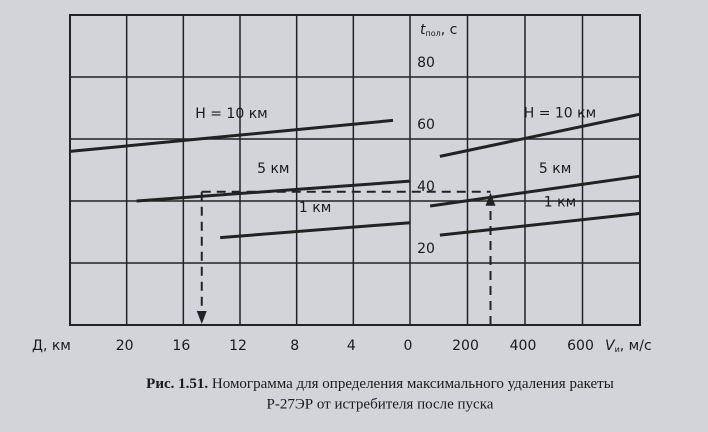  What do you see at coordinates (465, 346) in the screenshot?
I see `x-tick-label: 200` at bounding box center [465, 346].